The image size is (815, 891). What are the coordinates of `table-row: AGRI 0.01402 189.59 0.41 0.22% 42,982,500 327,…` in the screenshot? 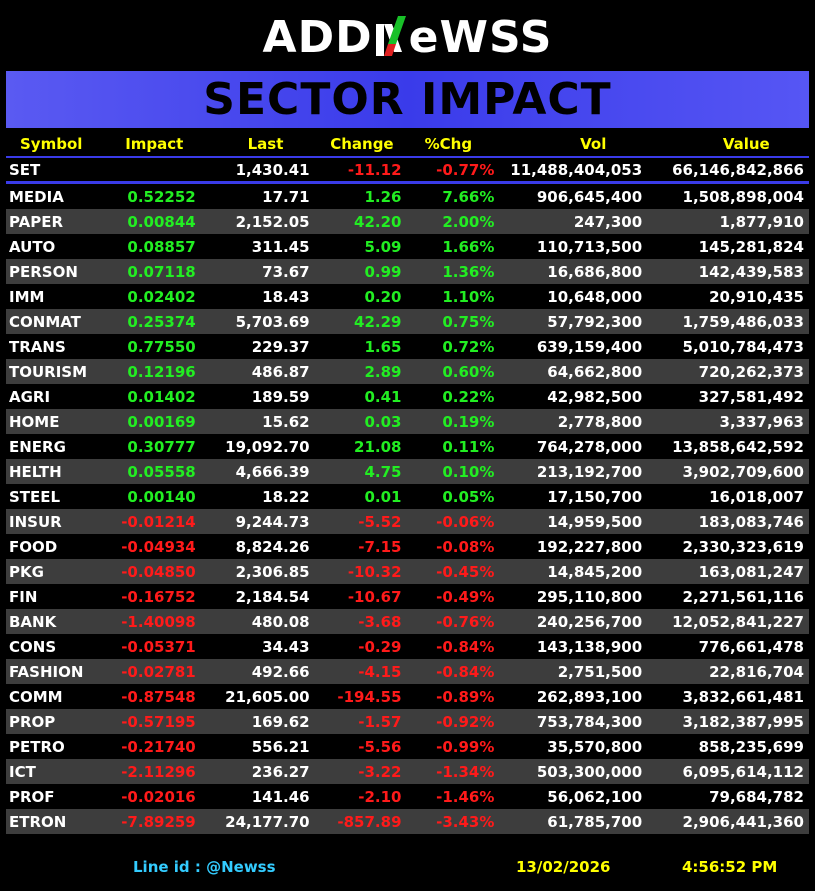 It's located at (407, 396).